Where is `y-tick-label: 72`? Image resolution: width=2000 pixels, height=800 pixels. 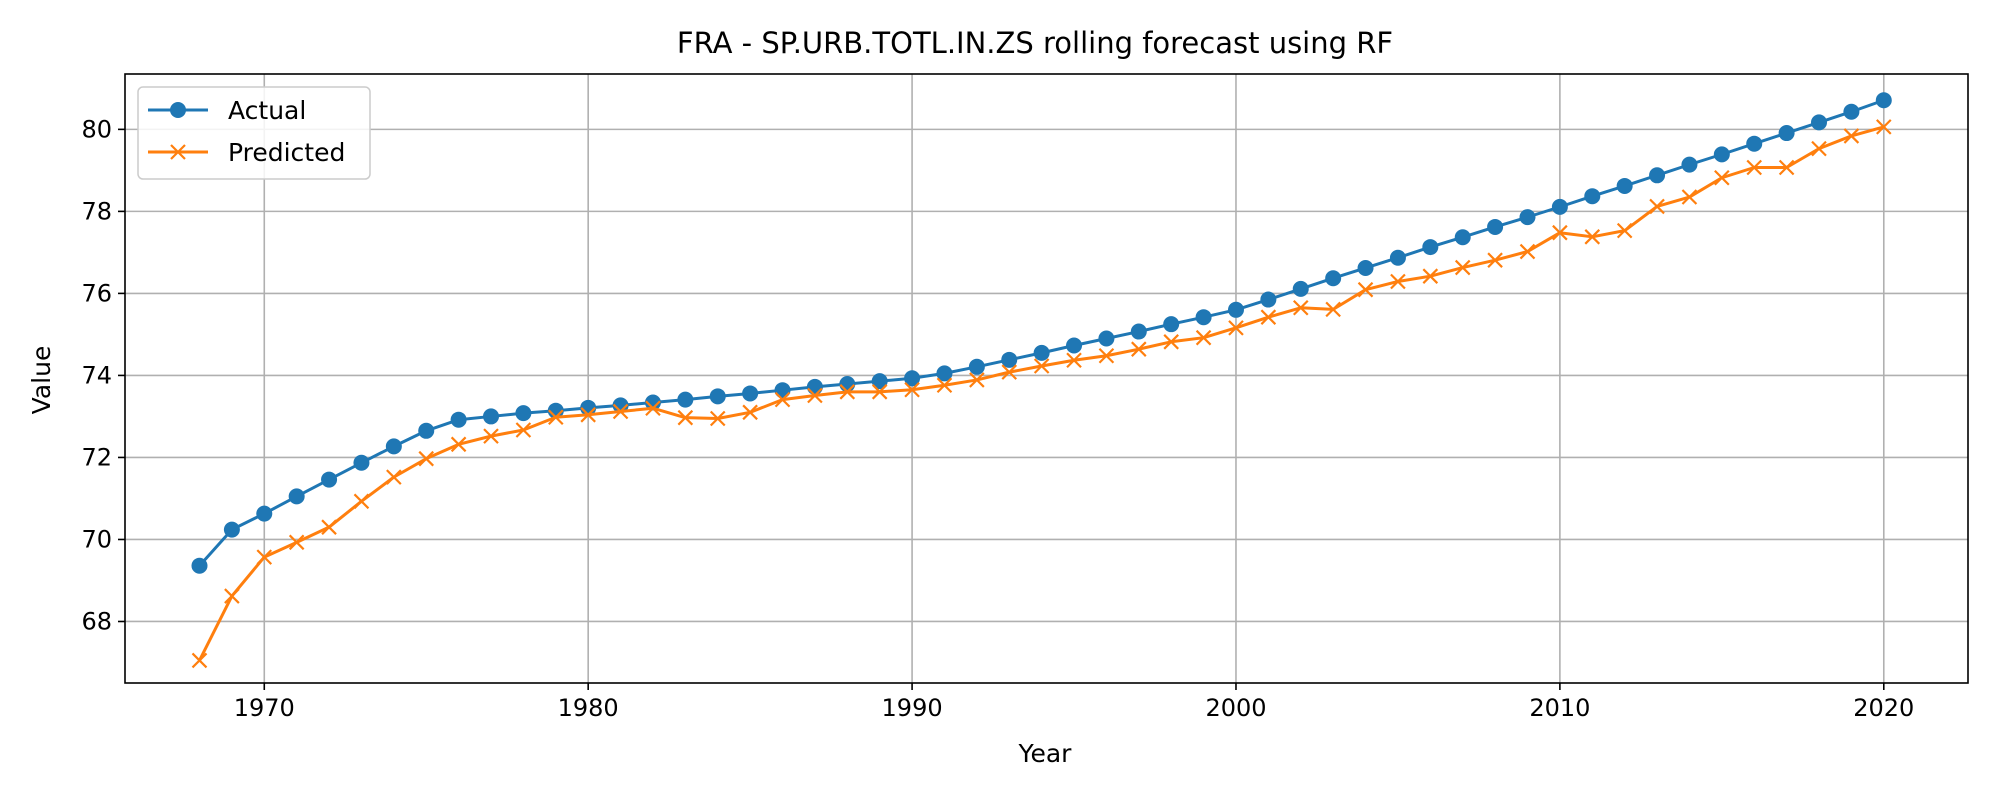
y-tick-label: 72 is located at coordinates (96, 457).